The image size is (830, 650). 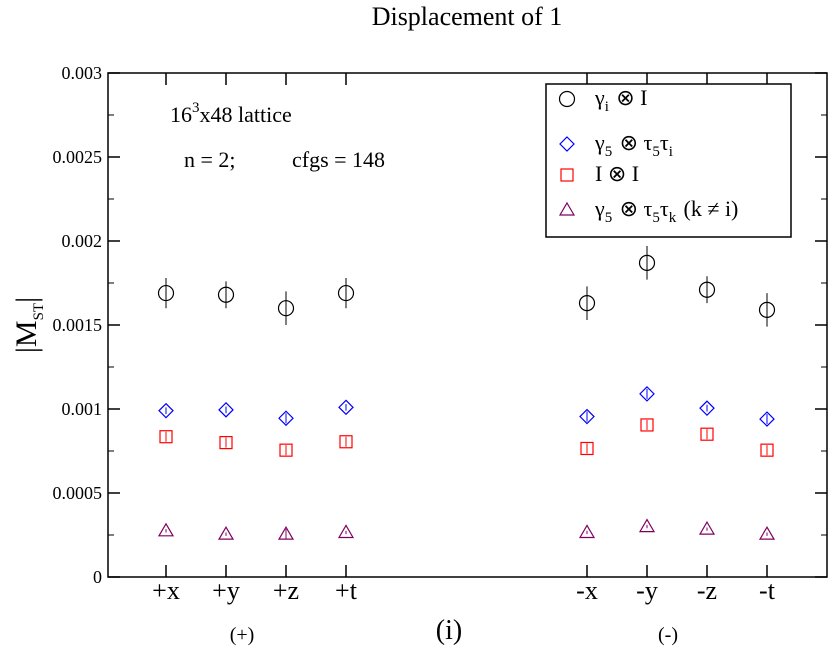 I want to click on x-tick-label: -x, so click(x=587, y=590).